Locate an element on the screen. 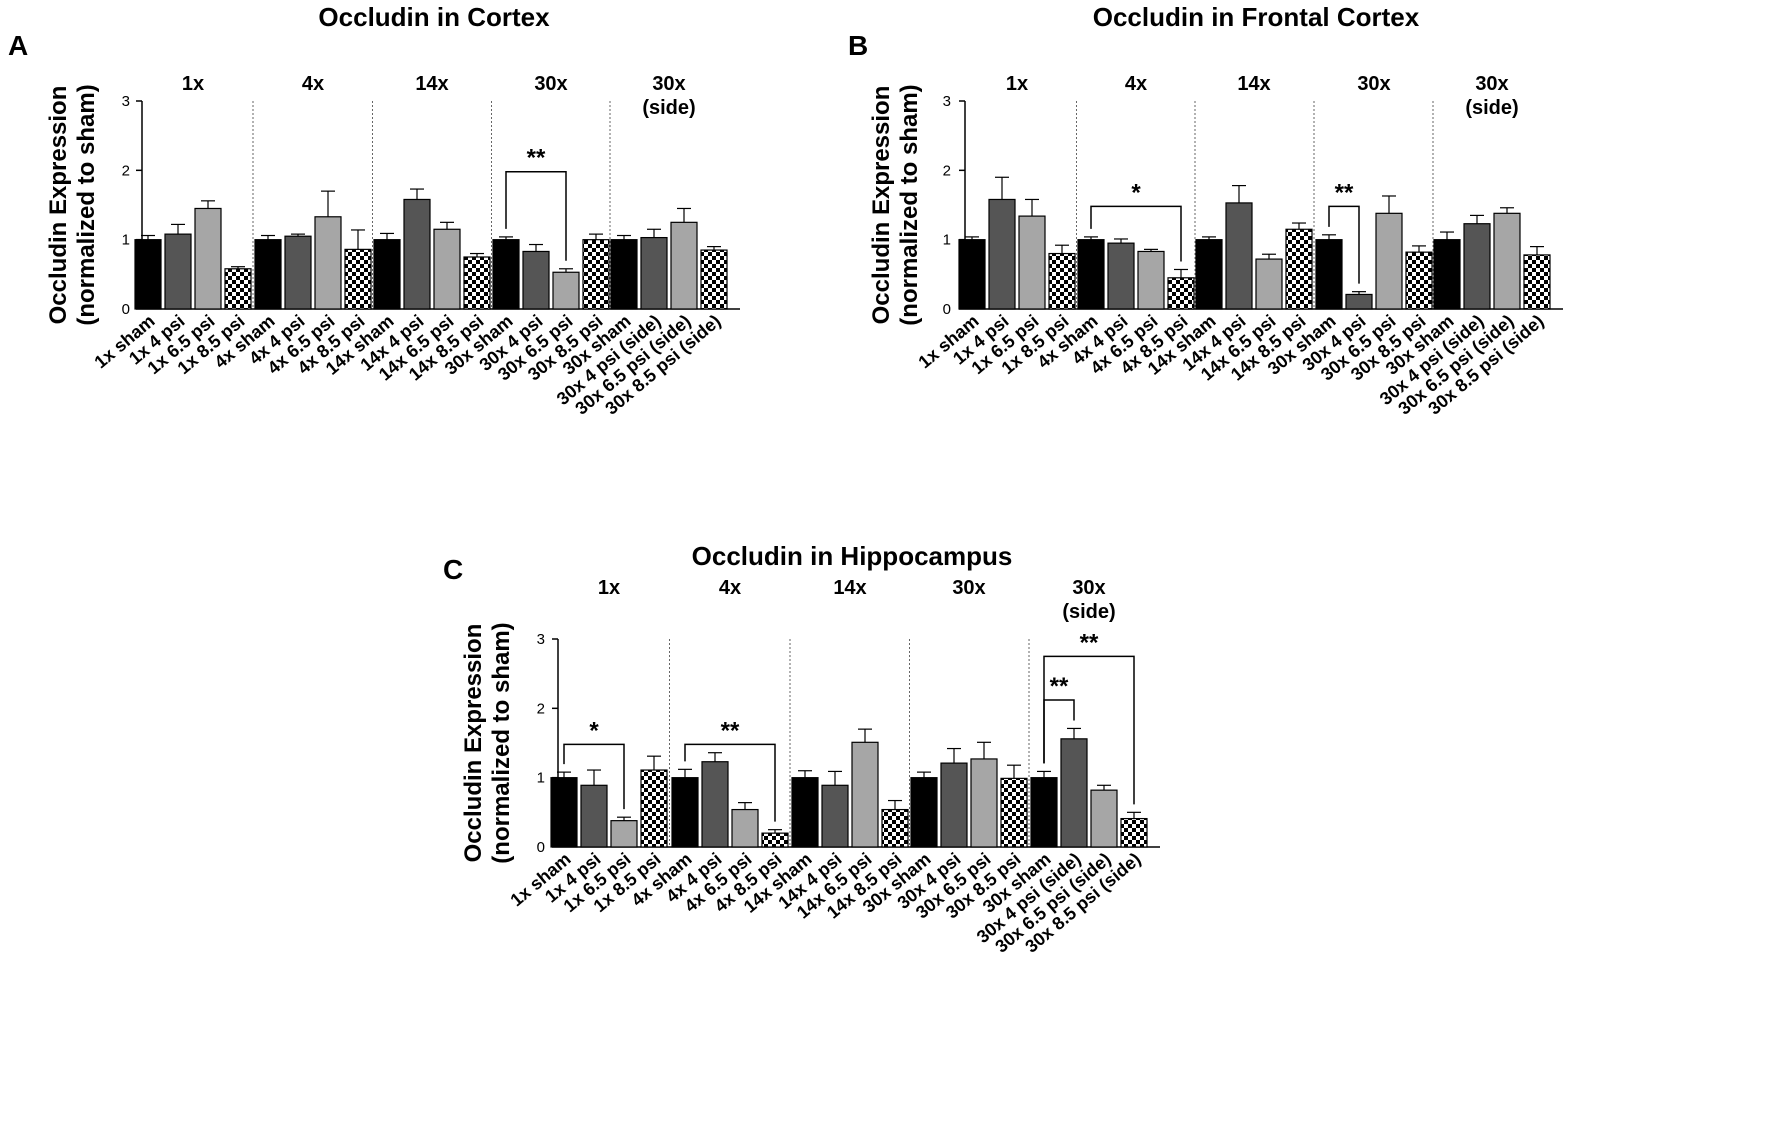 Image resolution: width=1772 pixels, height=1140 pixels. chart-title: Occludin in Hippocampus is located at coordinates (852, 556).